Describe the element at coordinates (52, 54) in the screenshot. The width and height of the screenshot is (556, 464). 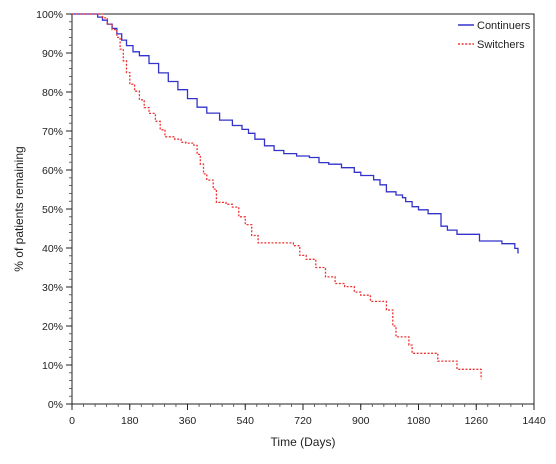
I see `y-tick-label: 90%` at that location.